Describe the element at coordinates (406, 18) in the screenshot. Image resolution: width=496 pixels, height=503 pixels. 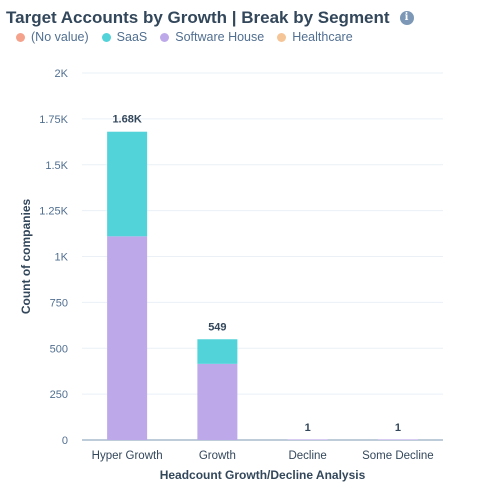
I see `info-icon: i` at that location.